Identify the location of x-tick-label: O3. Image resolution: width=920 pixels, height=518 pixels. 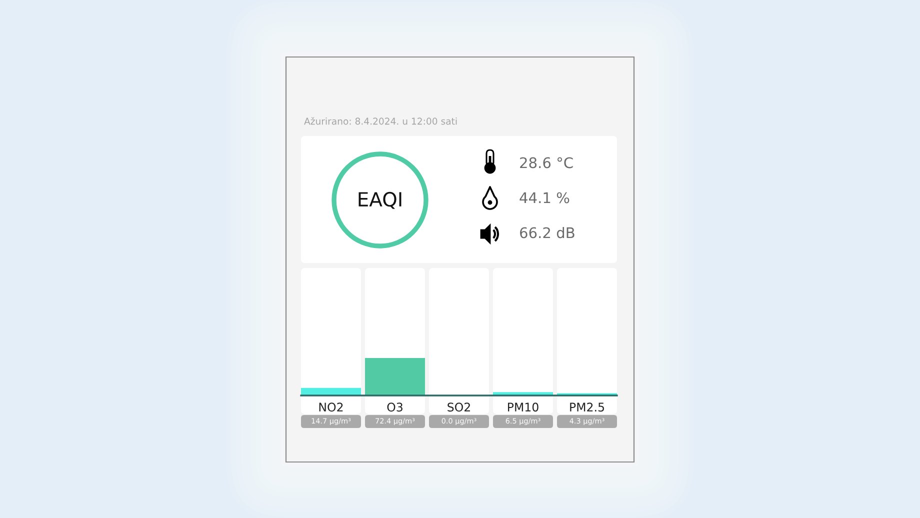
(394, 407).